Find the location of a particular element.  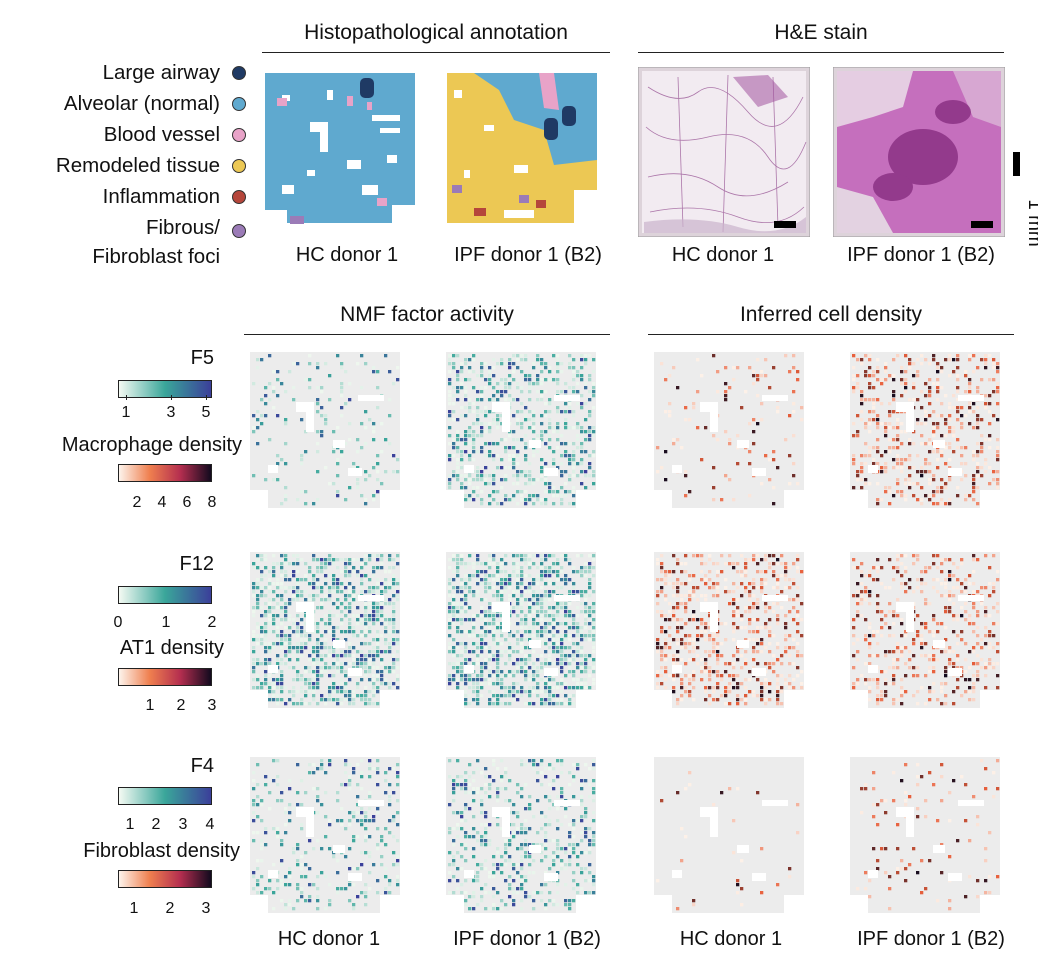

legend-swatch-large-airway is located at coordinates (239, 73).